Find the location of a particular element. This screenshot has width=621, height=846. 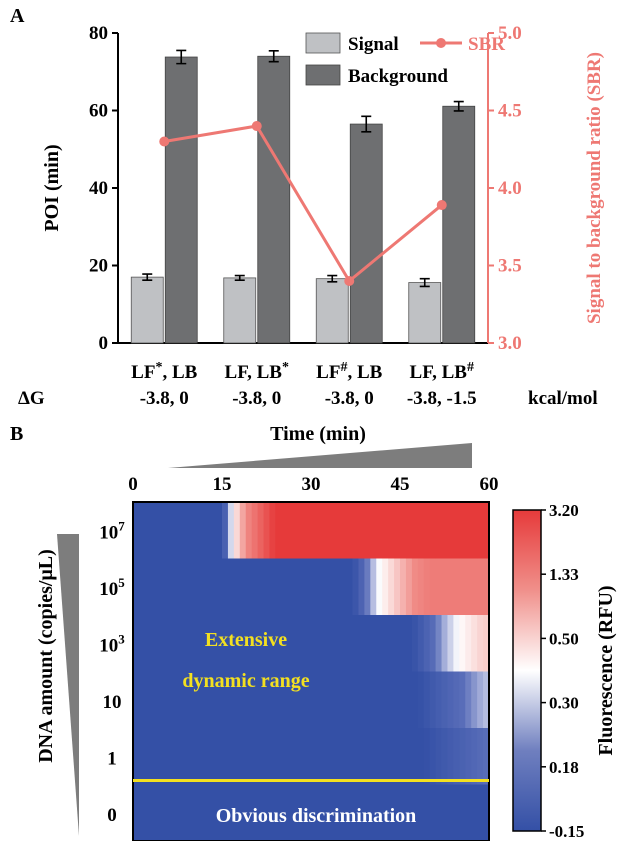

time-axis-title: Time (min) is located at coordinates (318, 434).